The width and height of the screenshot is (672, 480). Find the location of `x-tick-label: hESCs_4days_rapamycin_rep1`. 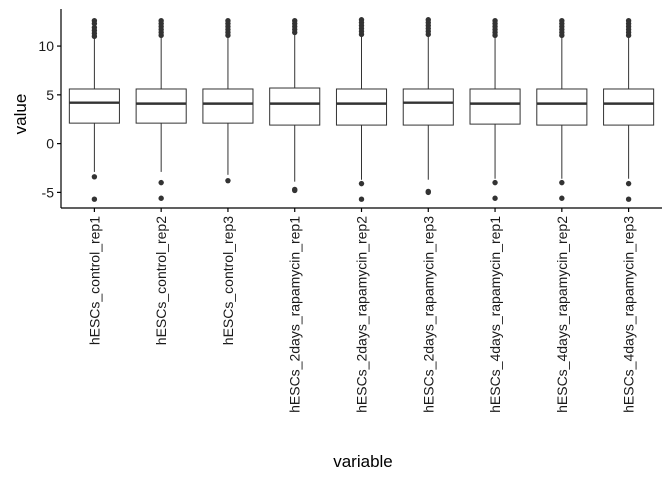

x-tick-label: hESCs_4days_rapamycin_rep1 is located at coordinates (495, 314).